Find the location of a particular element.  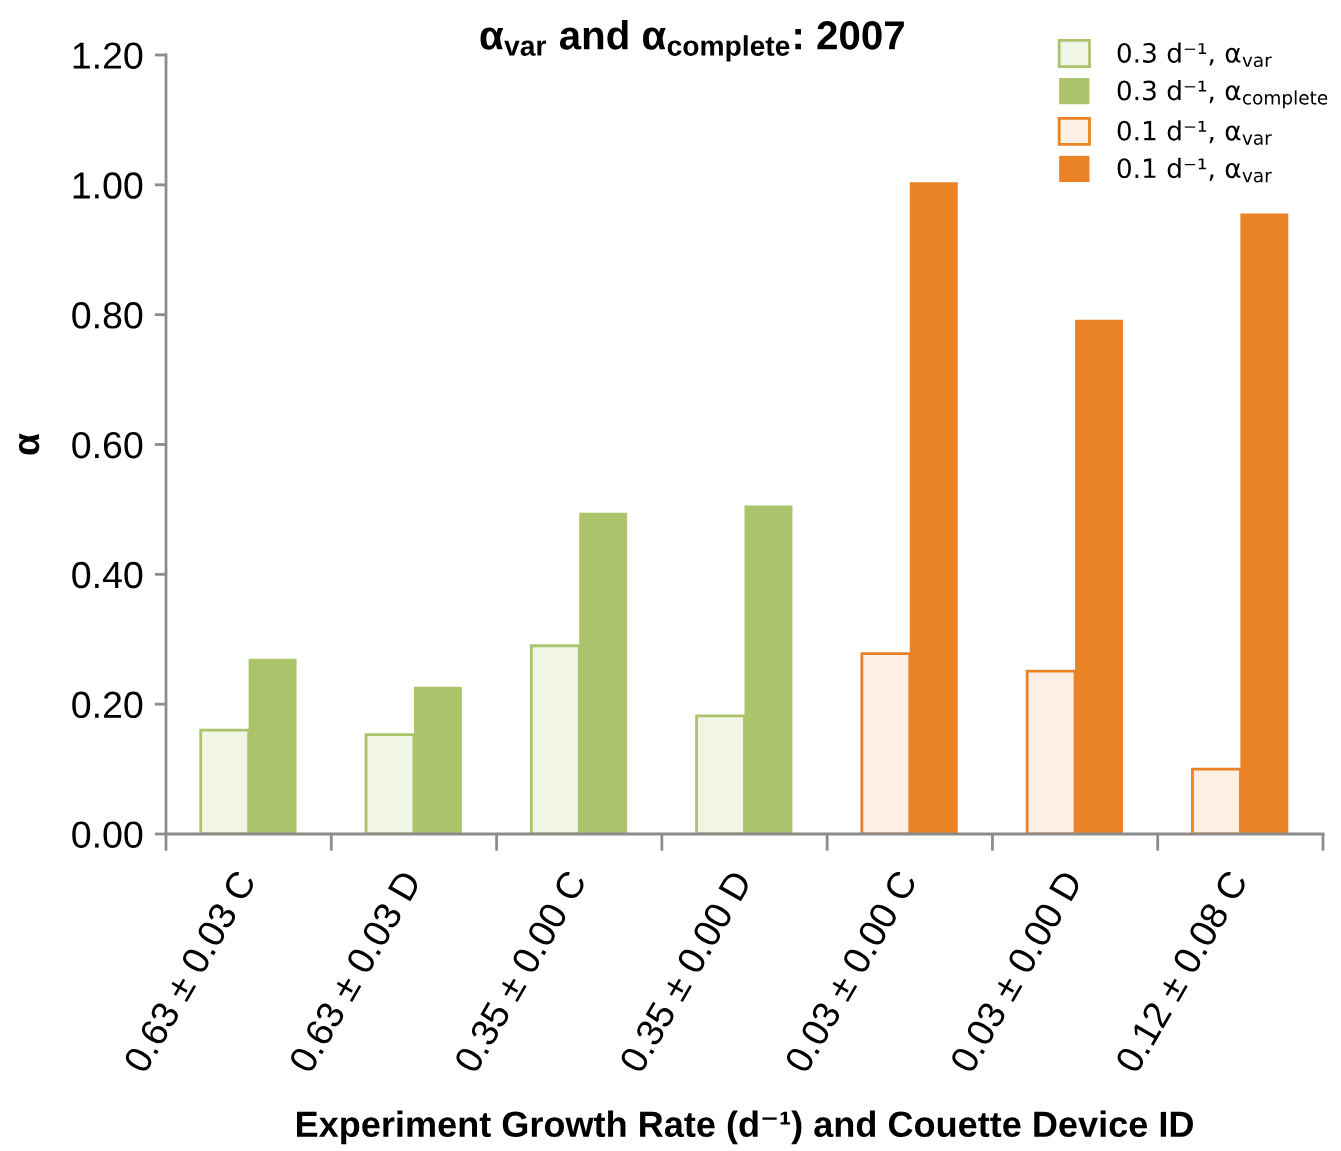

y-tick-label: 0.60 is located at coordinates (107, 445).